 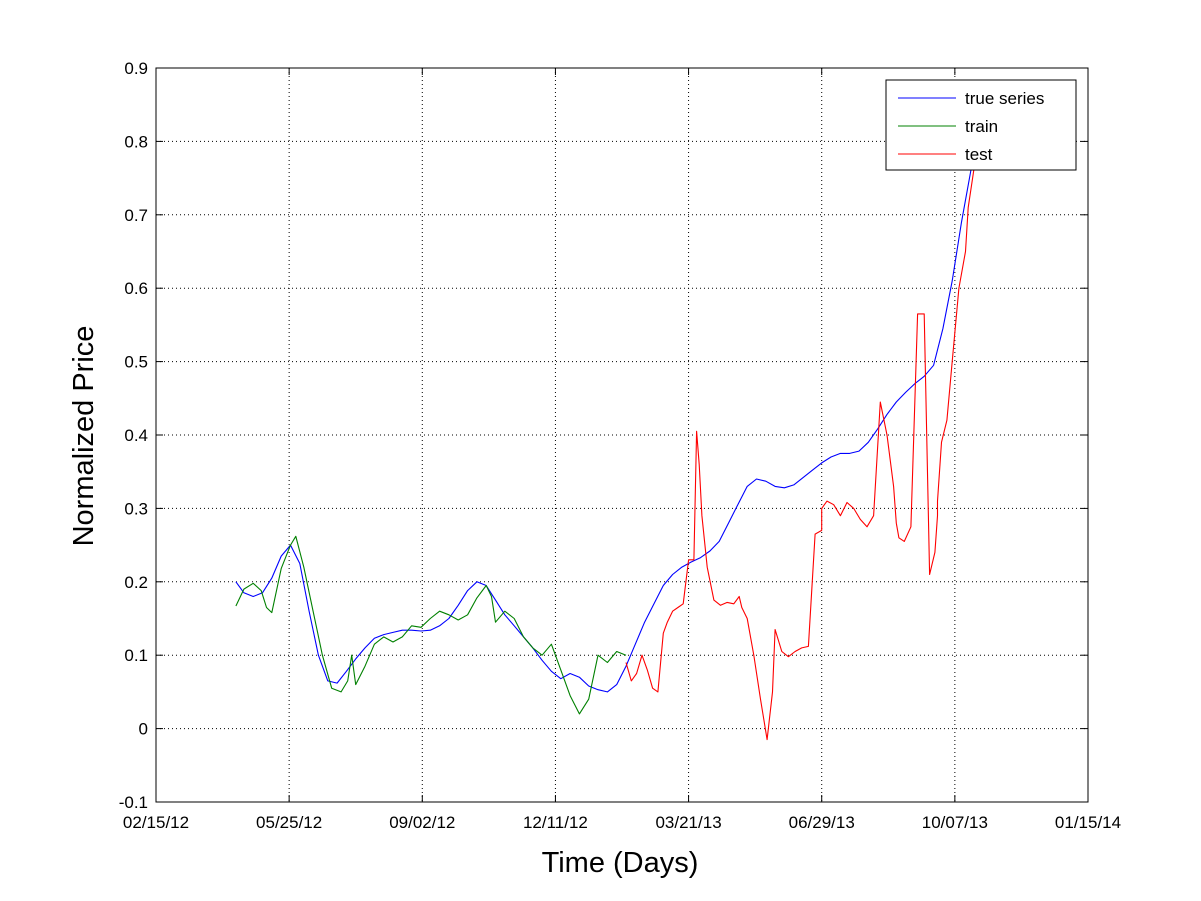 I want to click on y-tick-label: 0.3, so click(x=136, y=508).